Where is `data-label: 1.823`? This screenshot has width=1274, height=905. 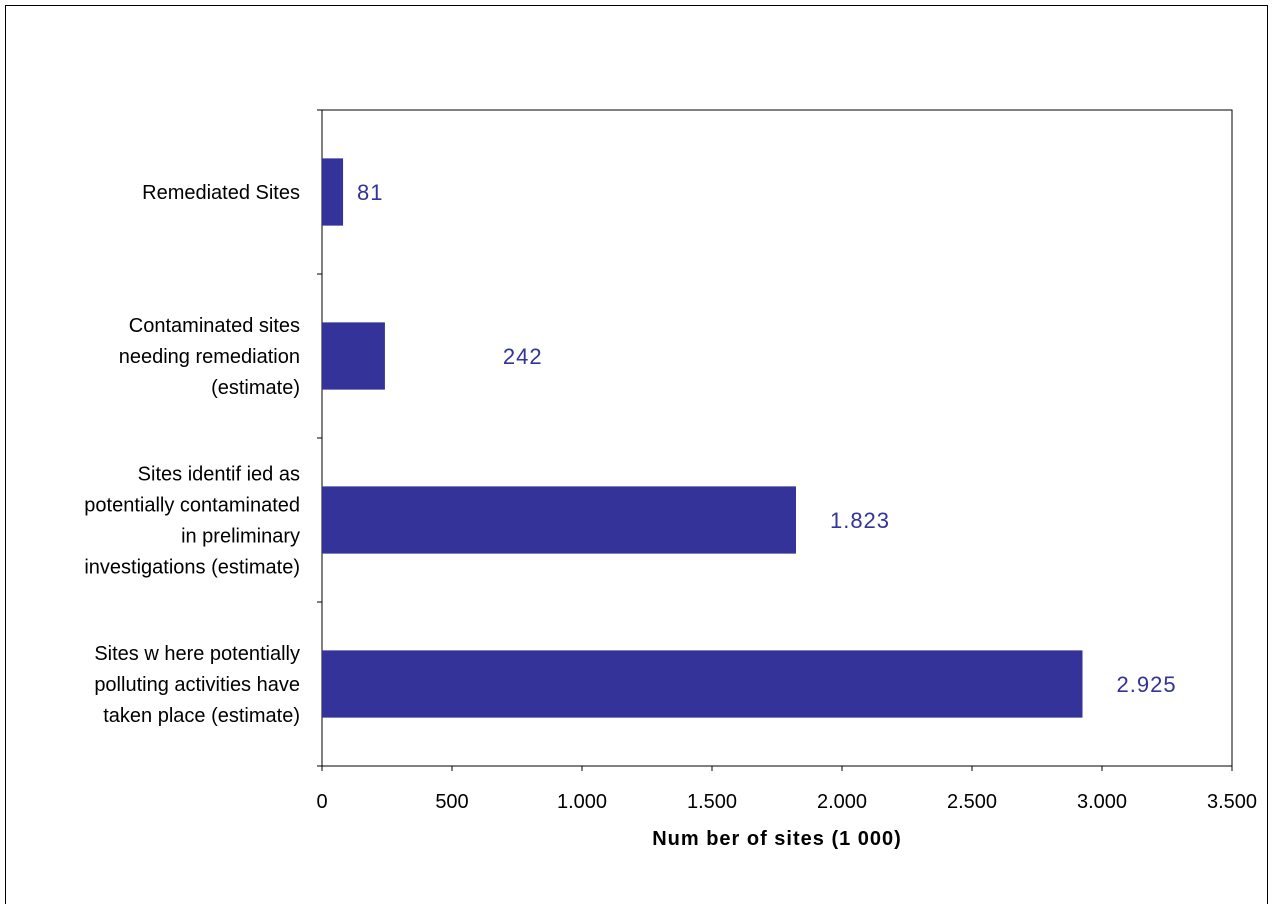 data-label: 1.823 is located at coordinates (860, 520).